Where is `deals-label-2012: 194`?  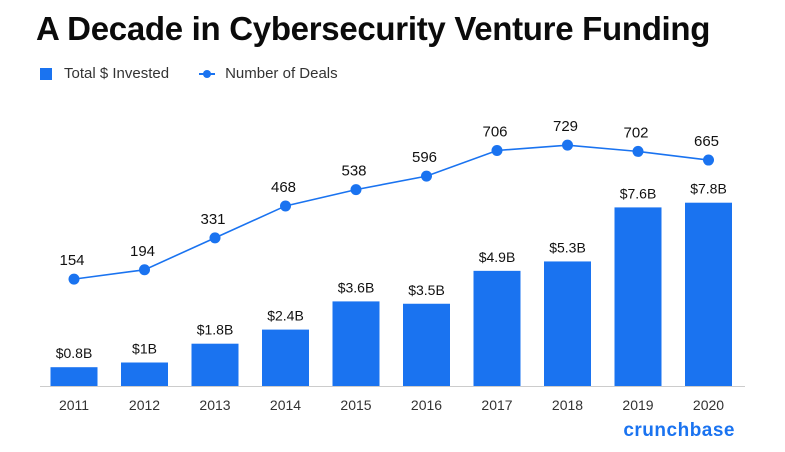
deals-label-2012: 194 is located at coordinates (142, 251).